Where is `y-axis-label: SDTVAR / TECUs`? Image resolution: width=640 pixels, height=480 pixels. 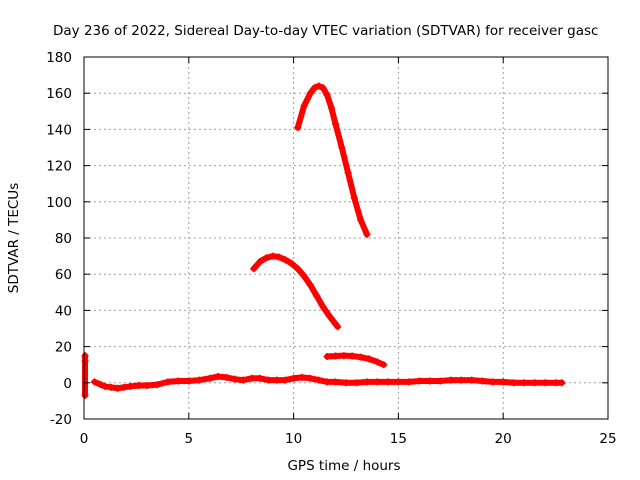
y-axis-label: SDTVAR / TECUs is located at coordinates (14, 238).